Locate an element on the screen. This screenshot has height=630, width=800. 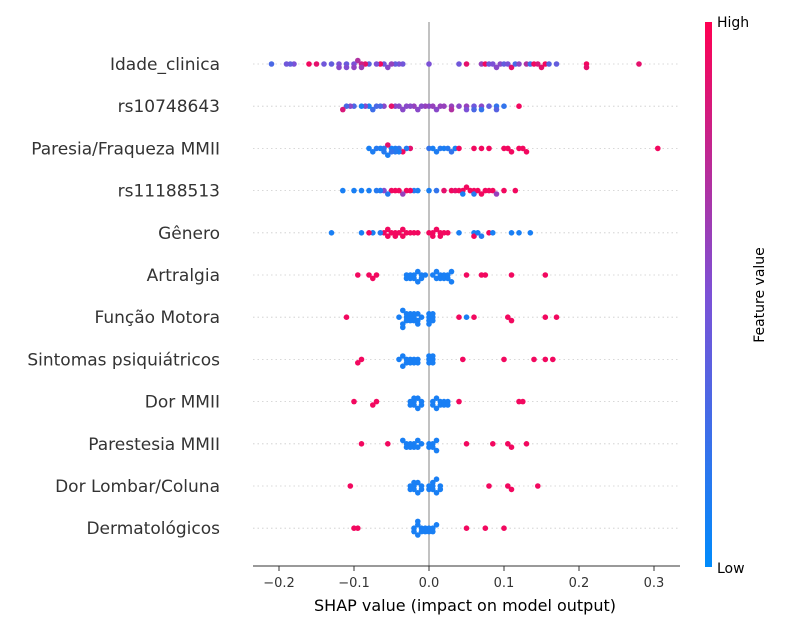
x-tick-label: 0.0 is located at coordinates (429, 583).